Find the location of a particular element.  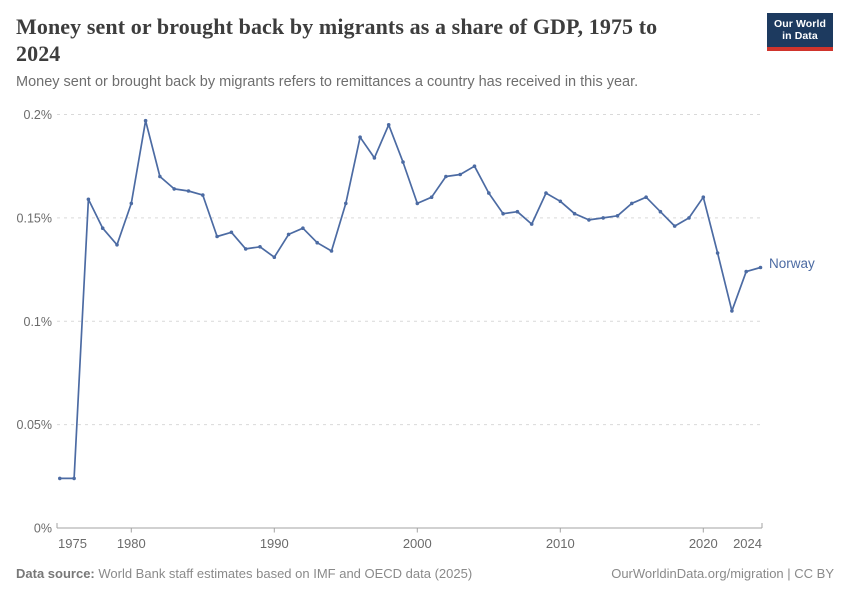

y-axis-tick-label: 0.2% is located at coordinates (38, 115).